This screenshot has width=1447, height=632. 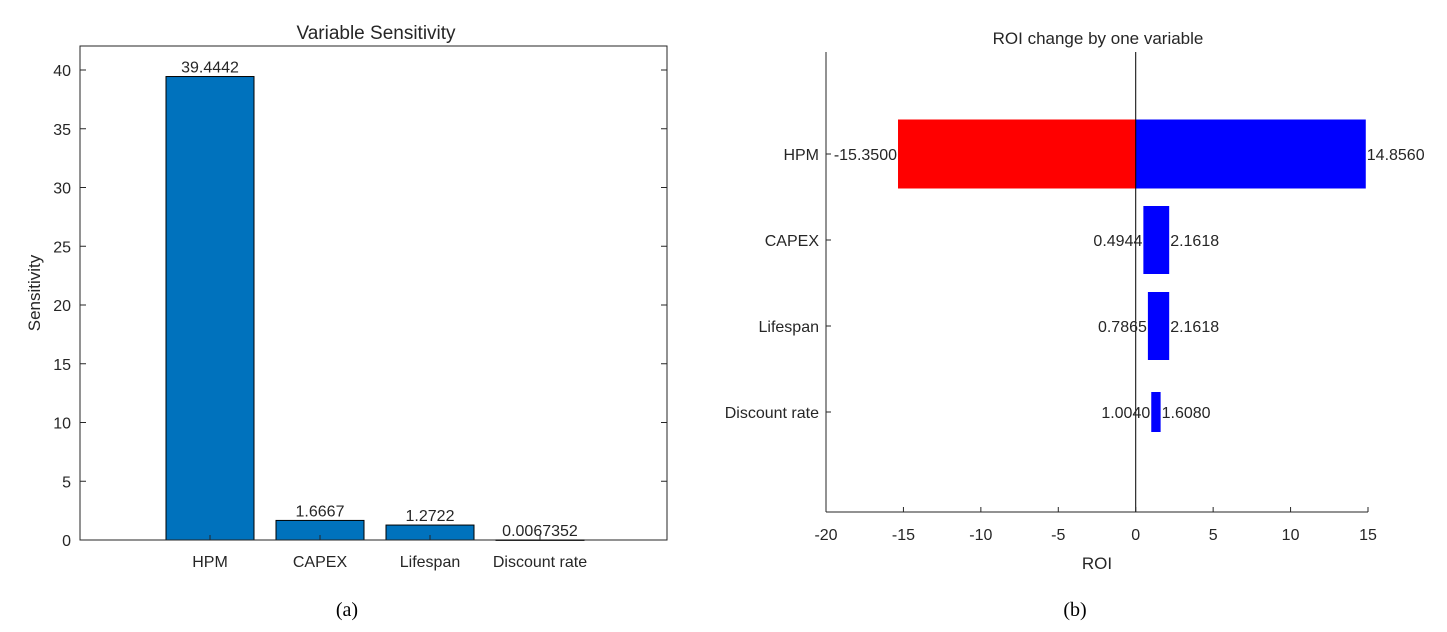 What do you see at coordinates (1135, 535) in the screenshot?
I see `x-tick-label-4: 0` at bounding box center [1135, 535].